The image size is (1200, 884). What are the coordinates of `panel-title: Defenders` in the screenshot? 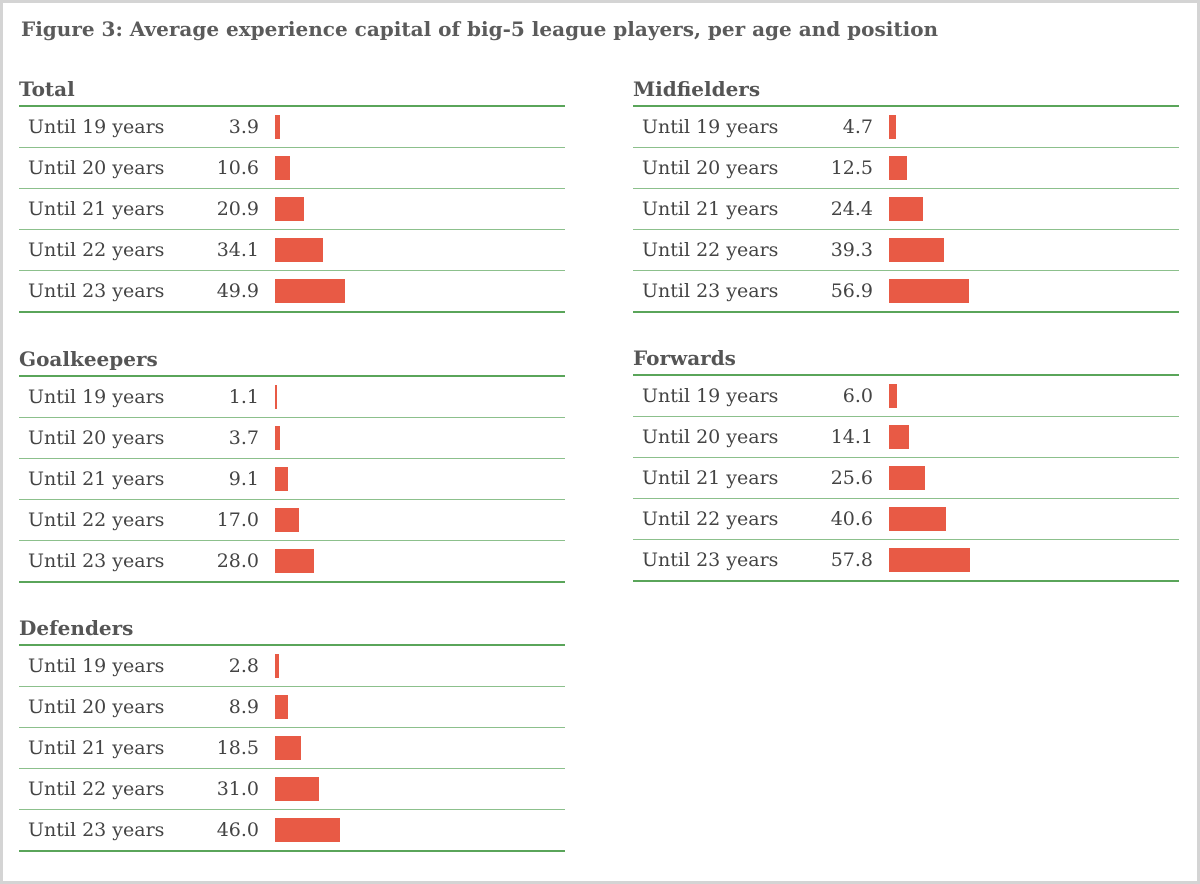 It's located at (292, 629).